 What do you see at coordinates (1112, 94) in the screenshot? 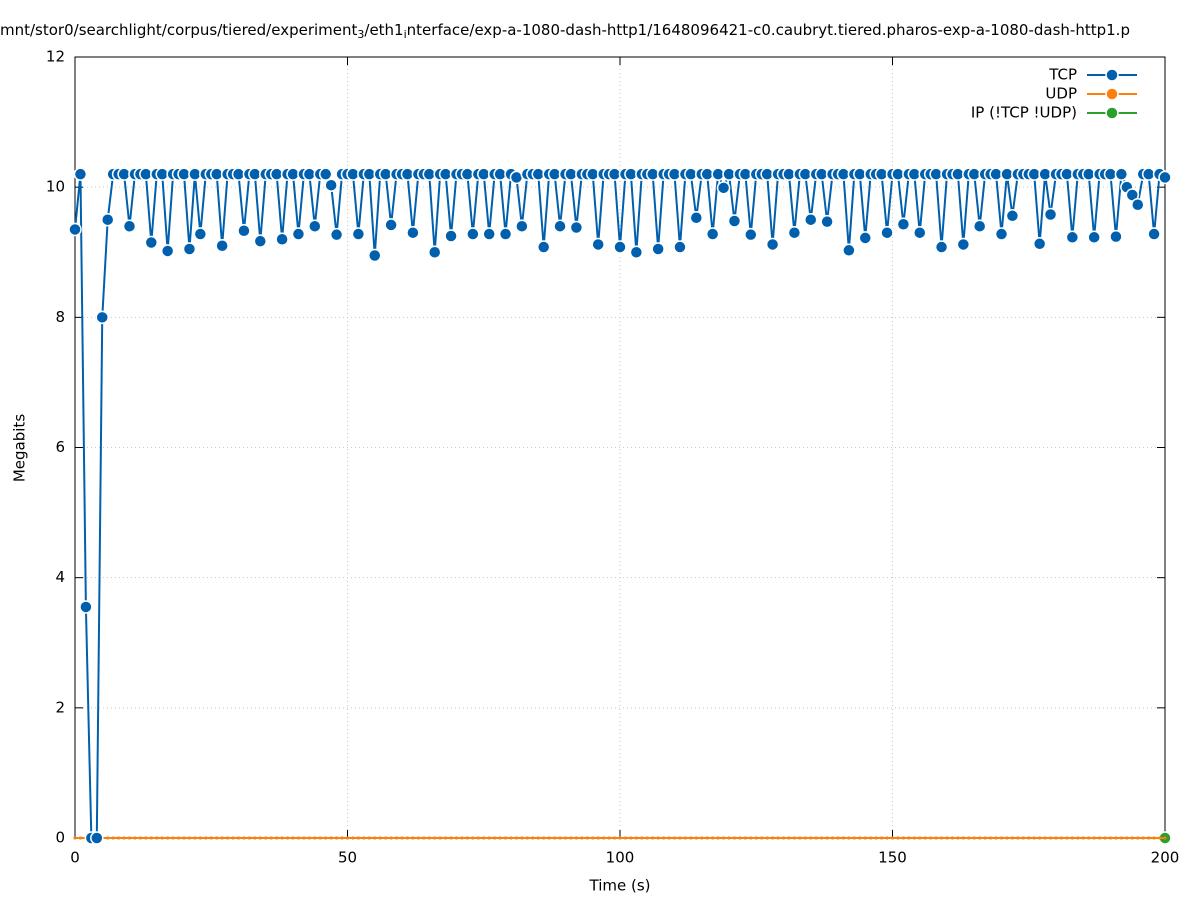
I see `legend-marker` at bounding box center [1112, 94].